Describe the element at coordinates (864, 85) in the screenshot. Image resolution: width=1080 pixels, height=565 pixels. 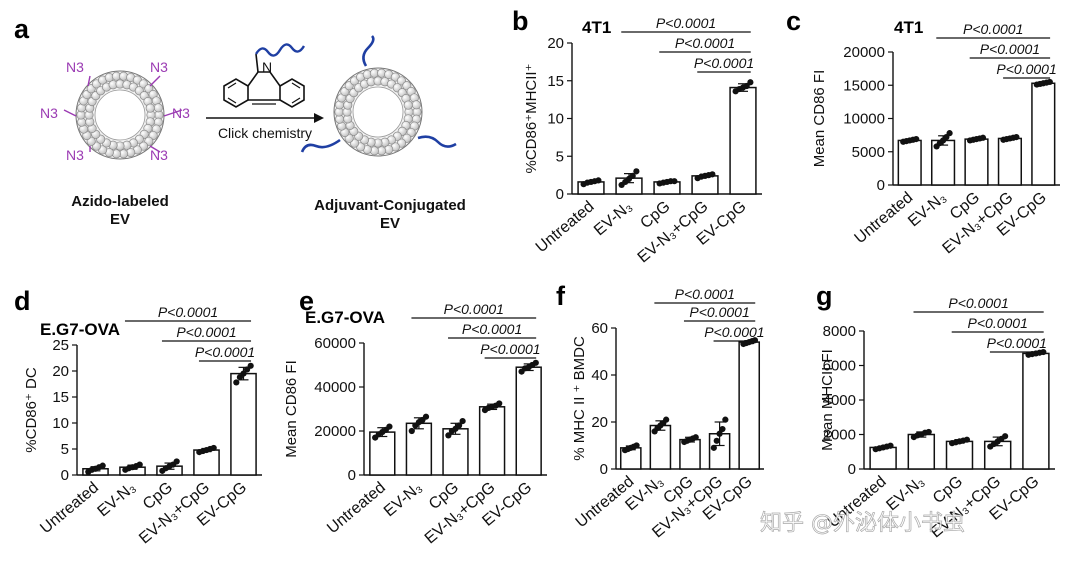
I see `y-tick-label: 15000` at that location.